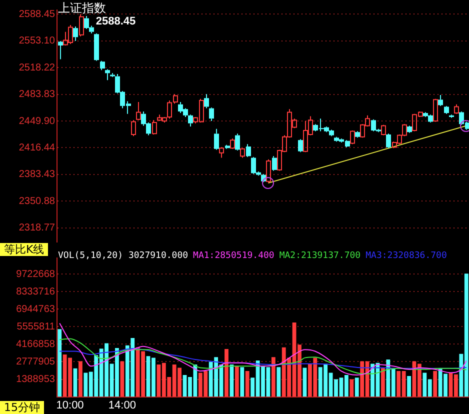 The width and height of the screenshot is (469, 414). What do you see at coordinates (37, 41) in the screenshot?
I see `y-tick-label: 2553.10` at bounding box center [37, 41].